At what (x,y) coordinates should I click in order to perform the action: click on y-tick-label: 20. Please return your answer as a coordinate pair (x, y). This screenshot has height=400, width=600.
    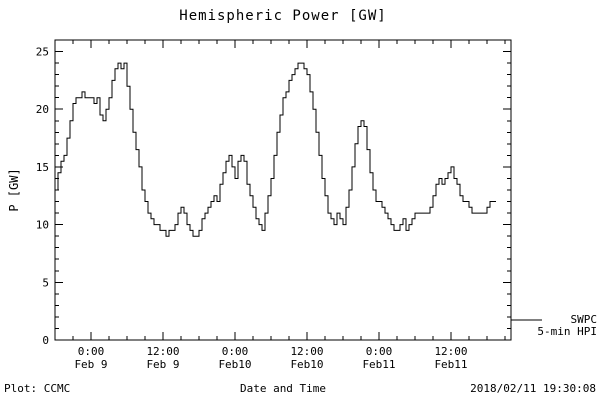
    Looking at the image, I should click on (42, 109).